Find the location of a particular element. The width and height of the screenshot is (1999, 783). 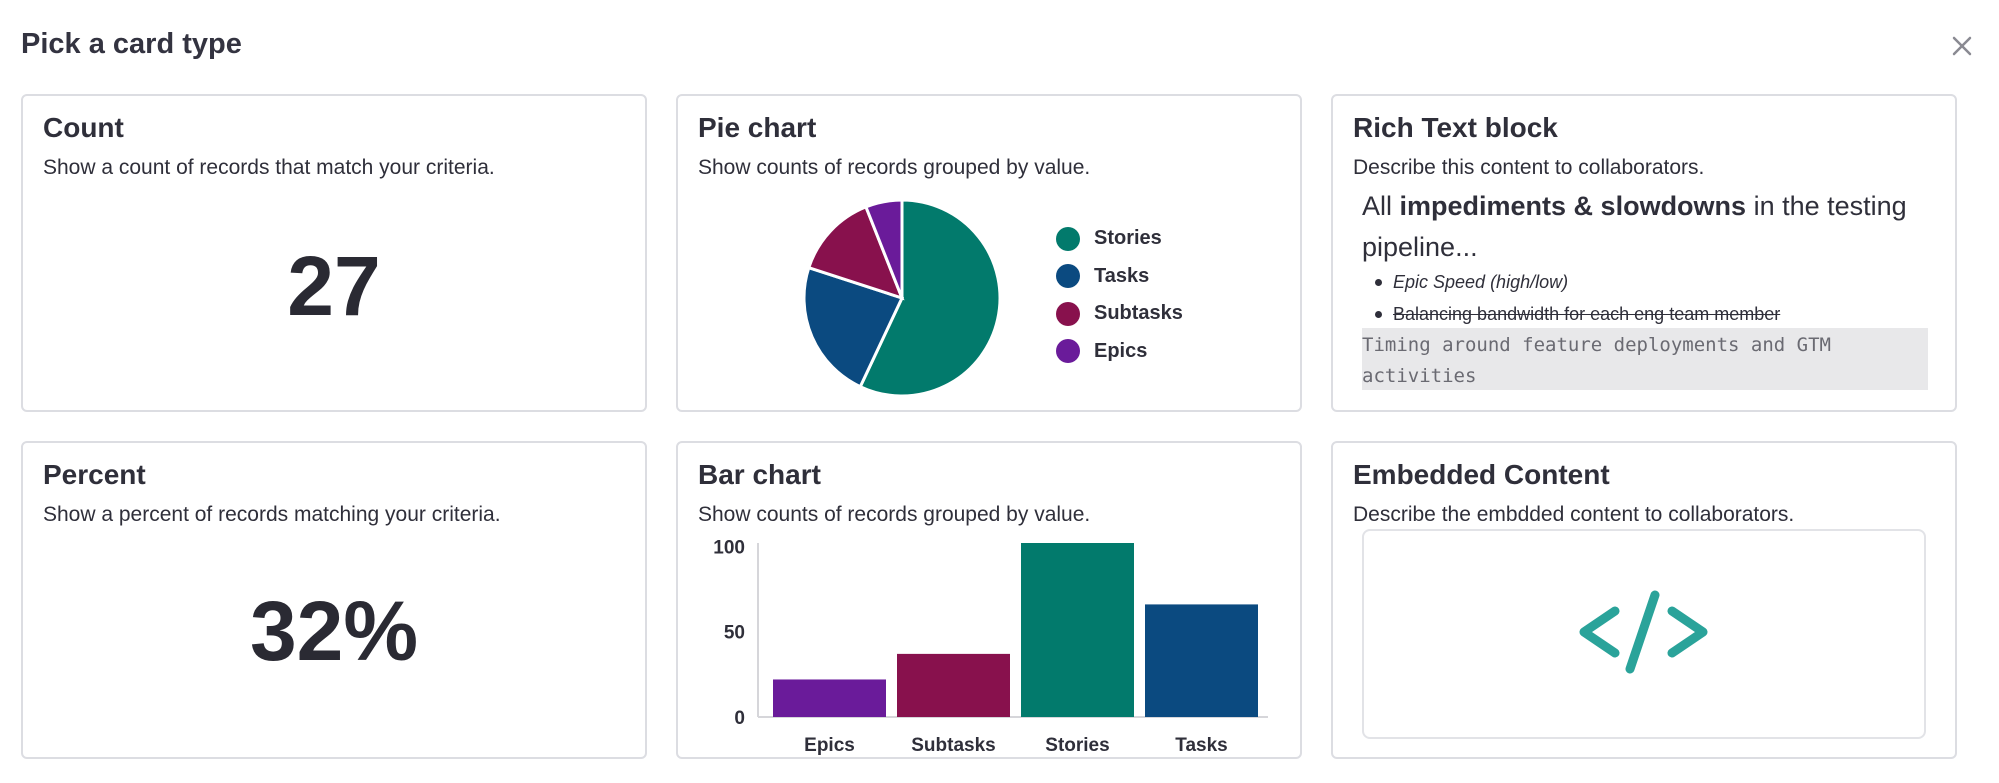

legend-label: Stories is located at coordinates (1128, 238).